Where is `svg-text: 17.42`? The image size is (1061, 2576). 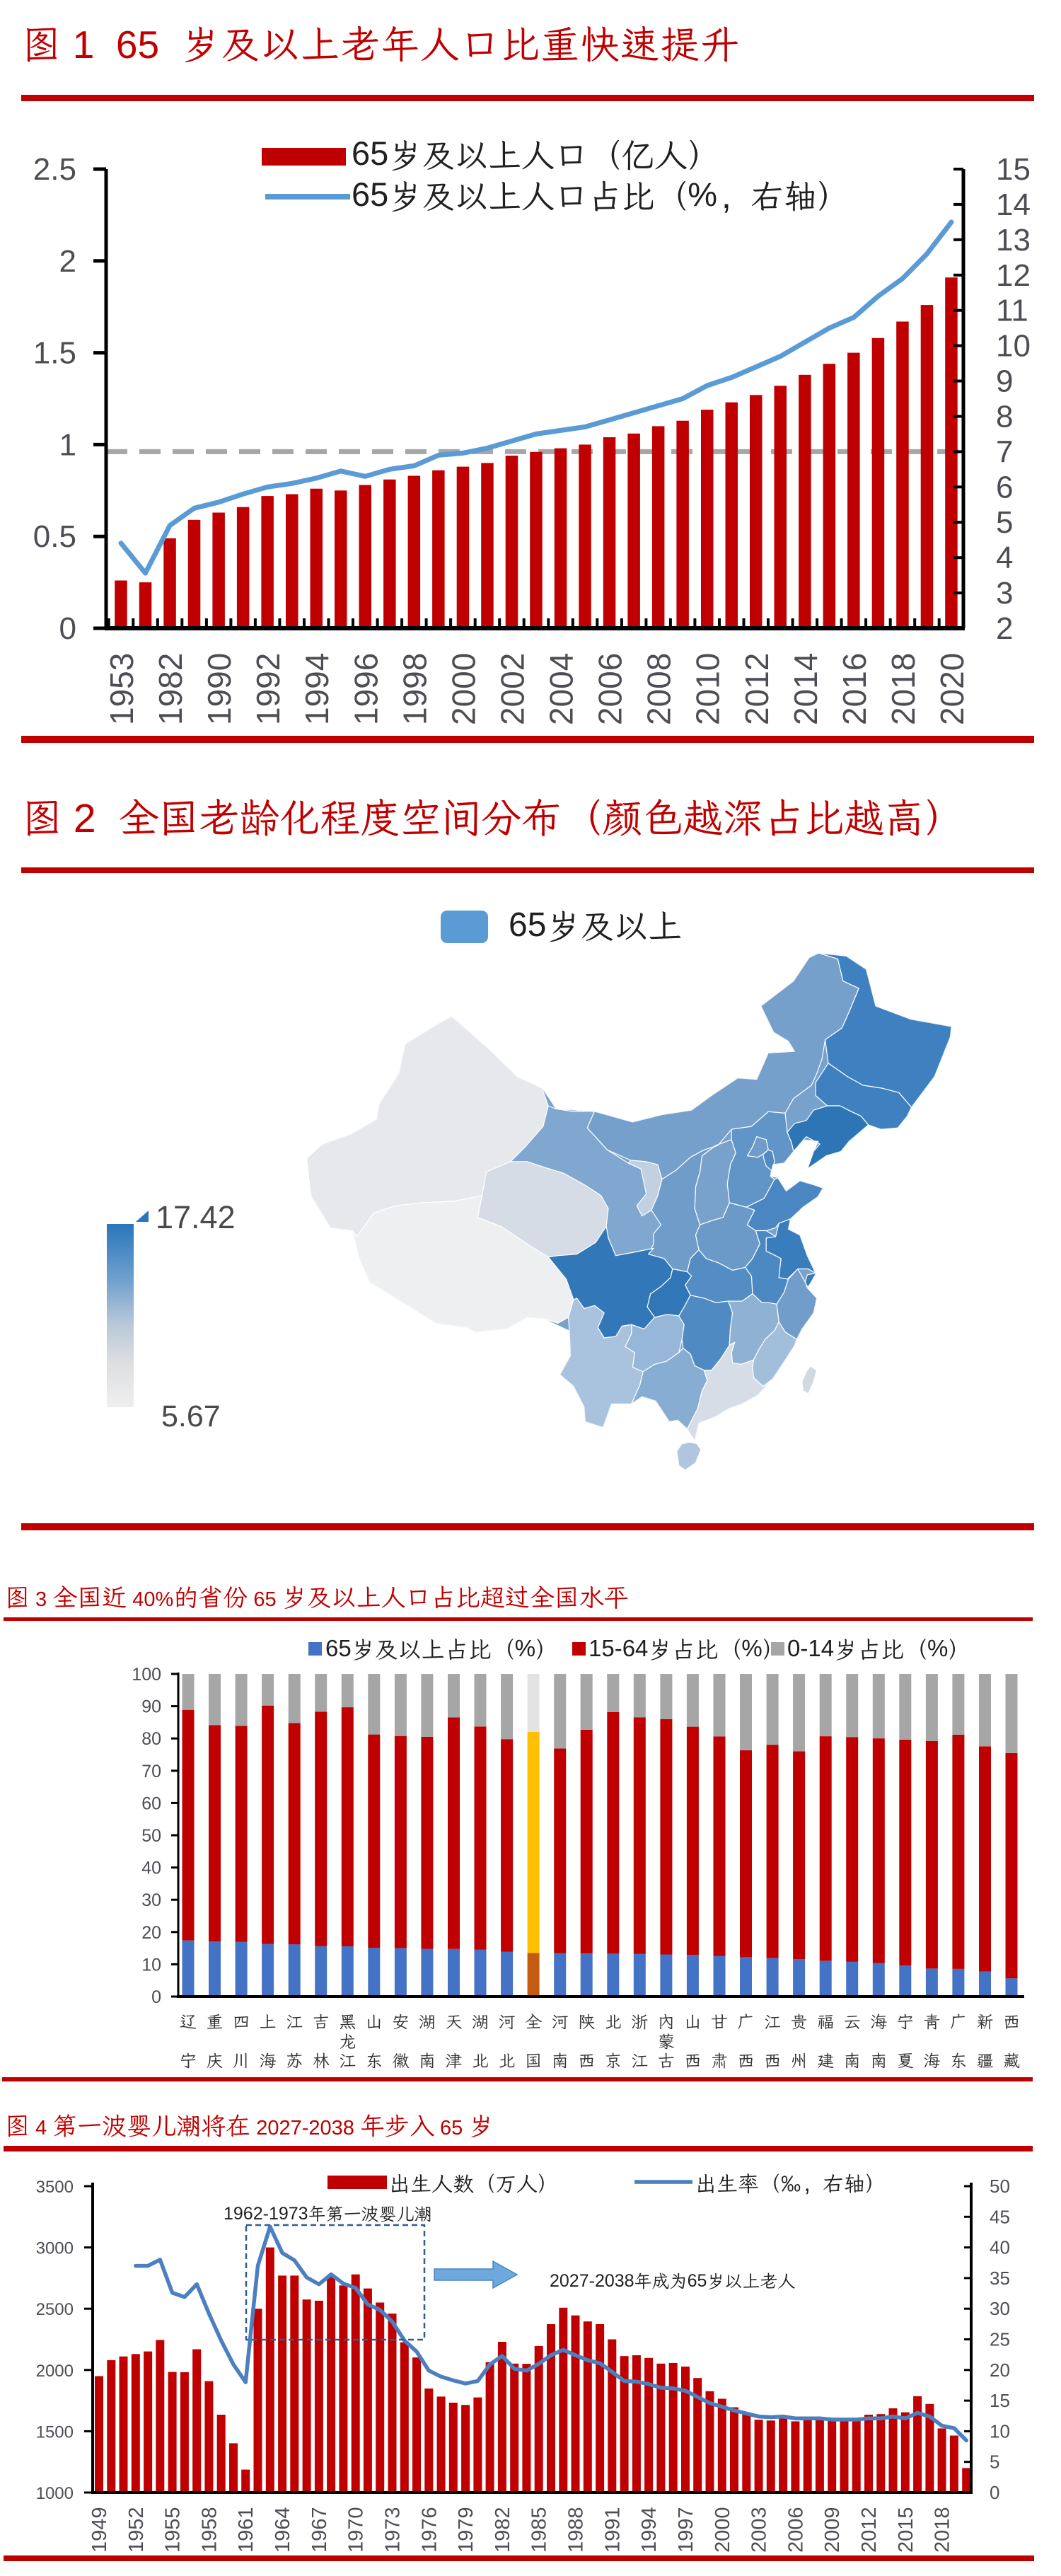
svg-text: 17.42 is located at coordinates (196, 1217).